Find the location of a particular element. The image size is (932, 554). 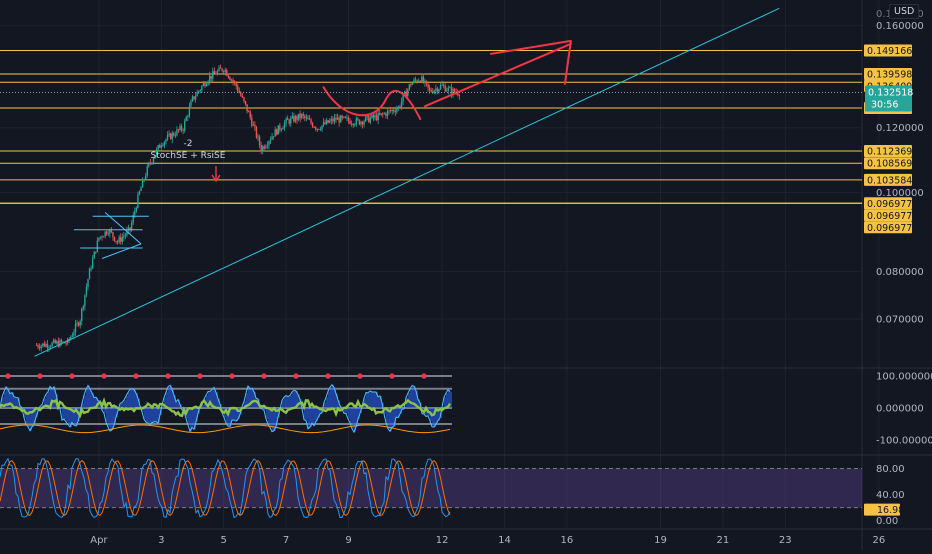

last-price-pill: 0.132518 30:56 is located at coordinates (889, 99).